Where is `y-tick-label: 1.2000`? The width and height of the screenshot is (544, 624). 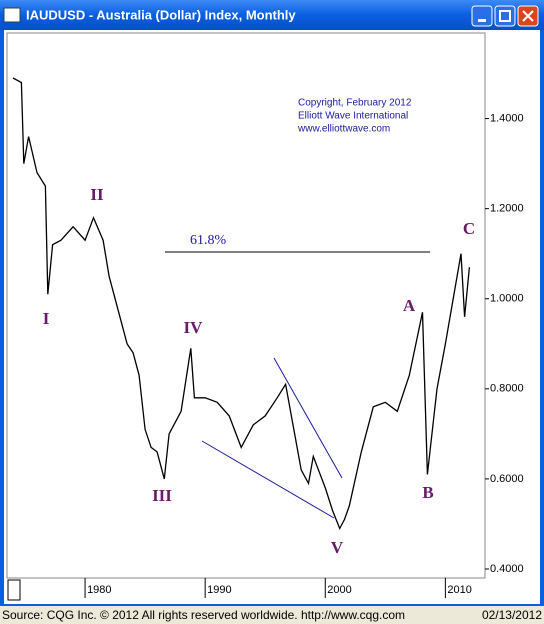 y-tick-label: 1.2000 is located at coordinates (507, 209).